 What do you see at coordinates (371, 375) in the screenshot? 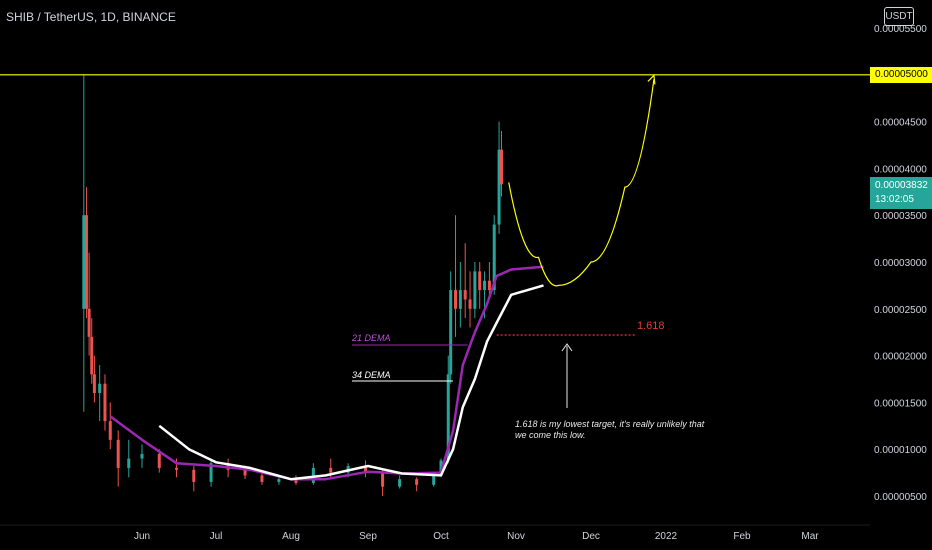
I see `ma34-label: 34 DEMA` at bounding box center [371, 375].